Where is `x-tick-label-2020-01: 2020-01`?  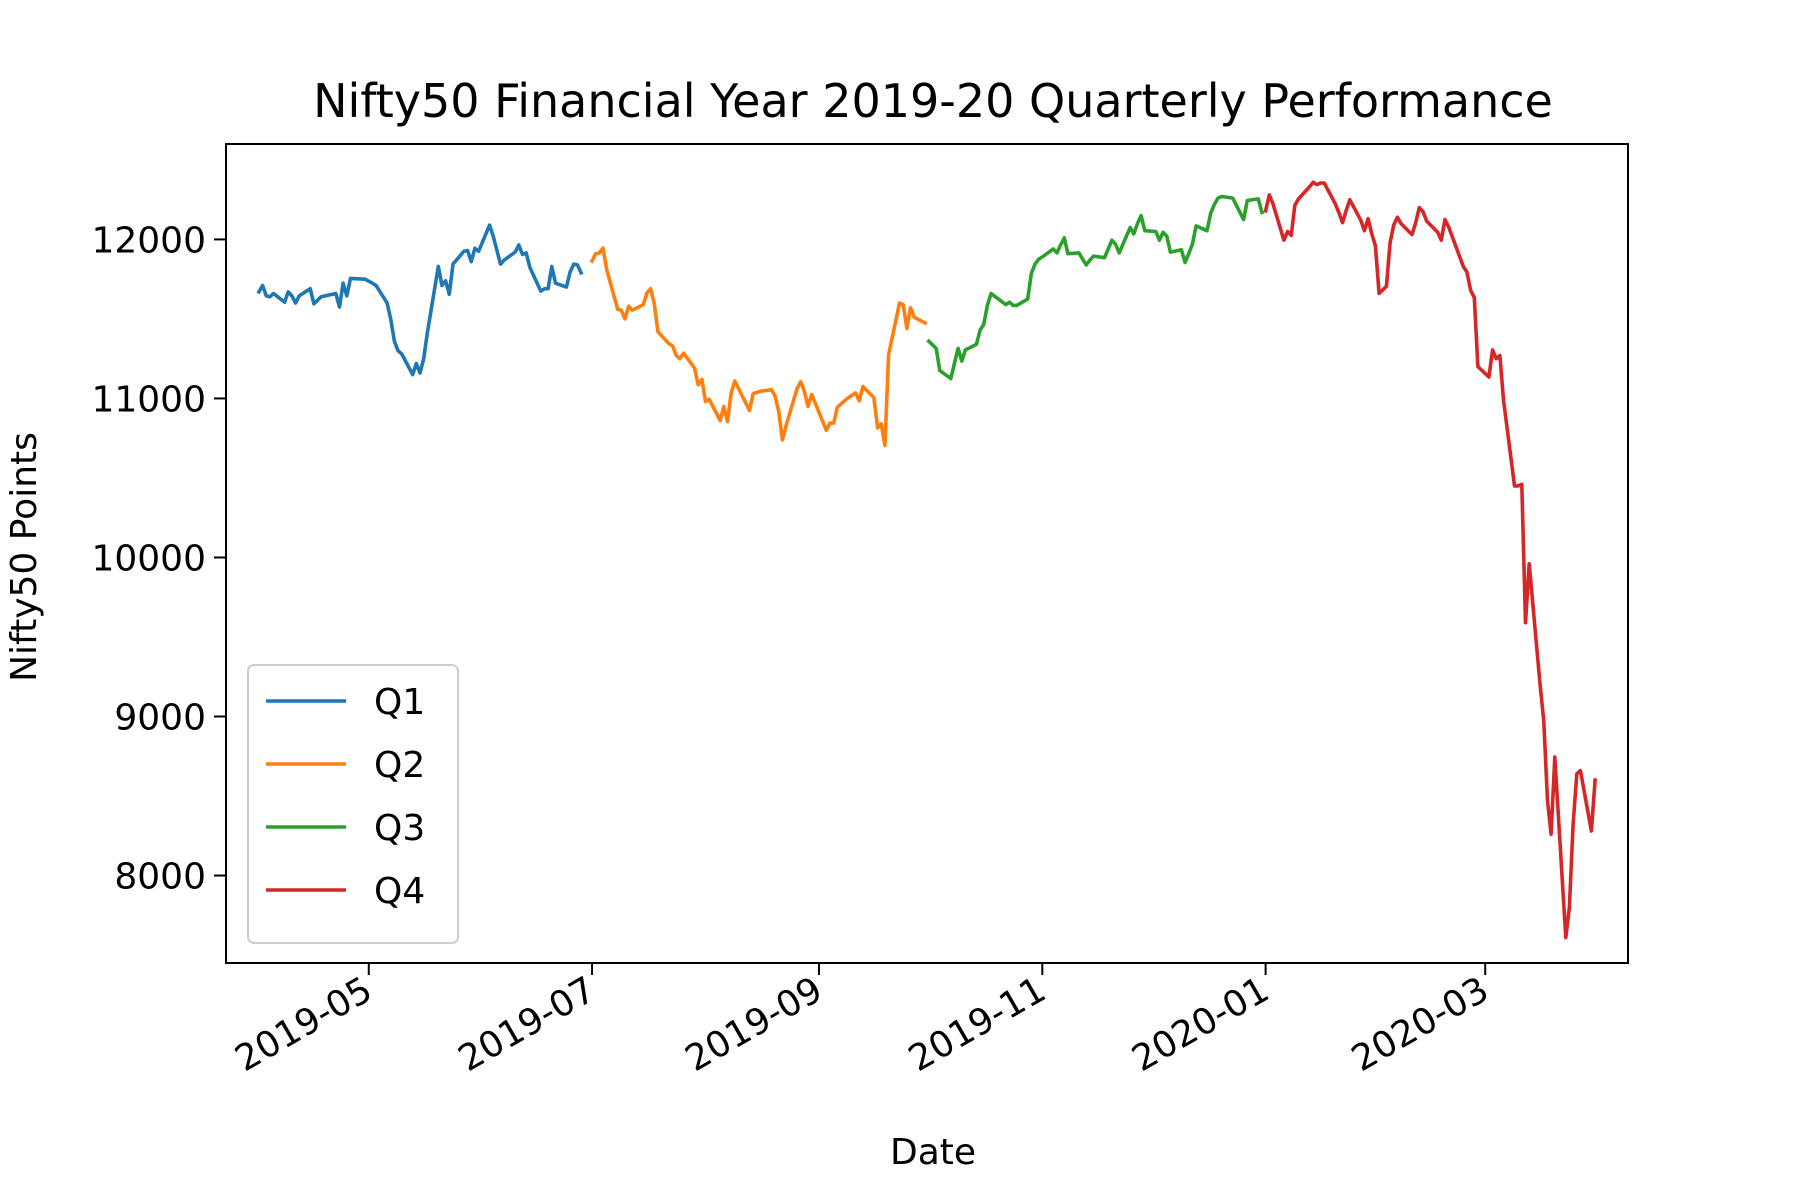
x-tick-label-2020-01: 2020-01 is located at coordinates (1200, 1024).